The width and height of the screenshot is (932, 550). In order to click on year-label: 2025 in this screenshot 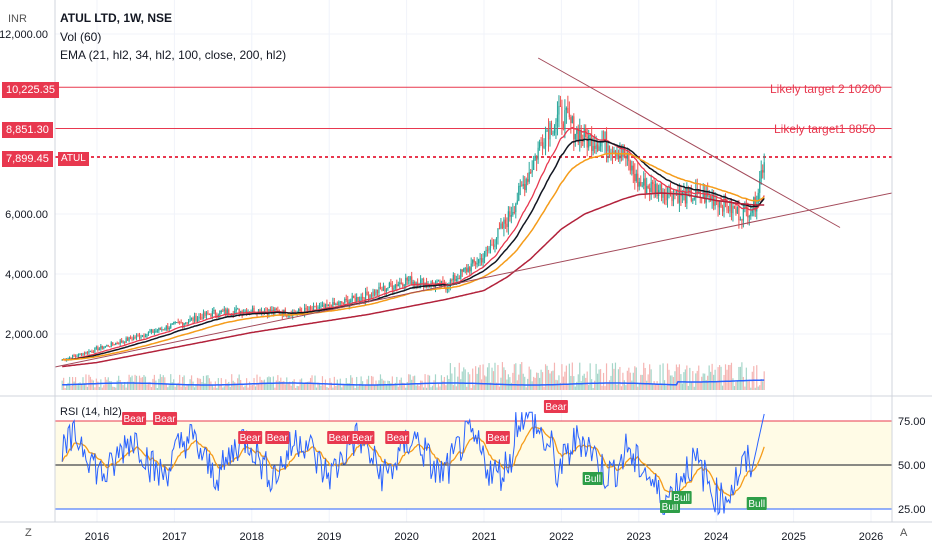, I will do `click(793, 537)`.